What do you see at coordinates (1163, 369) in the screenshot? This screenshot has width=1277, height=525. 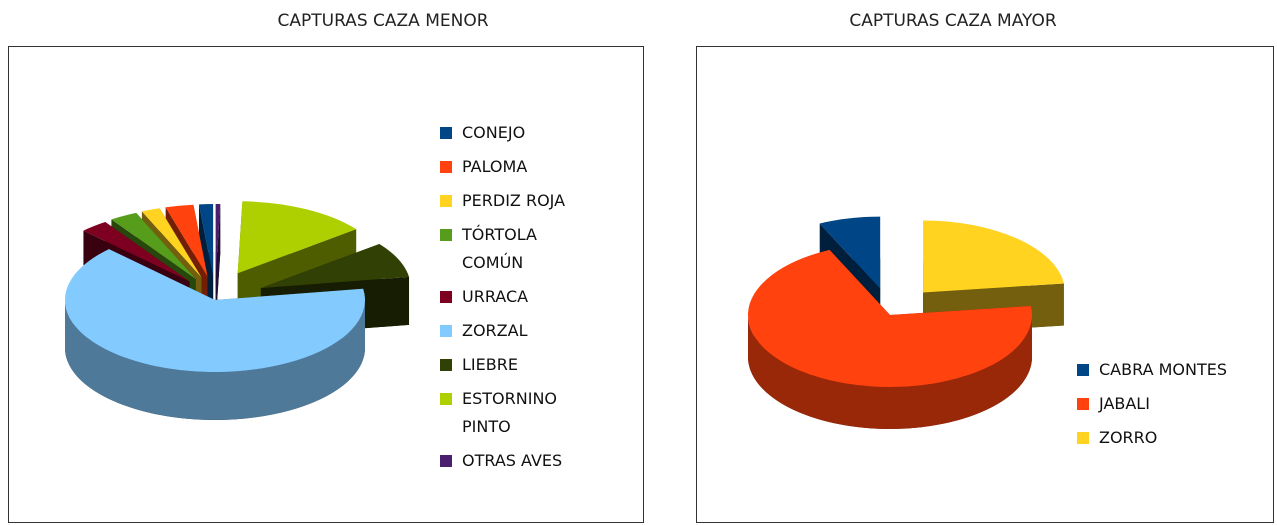 I see `legend-label: CABRA MONTES` at bounding box center [1163, 369].